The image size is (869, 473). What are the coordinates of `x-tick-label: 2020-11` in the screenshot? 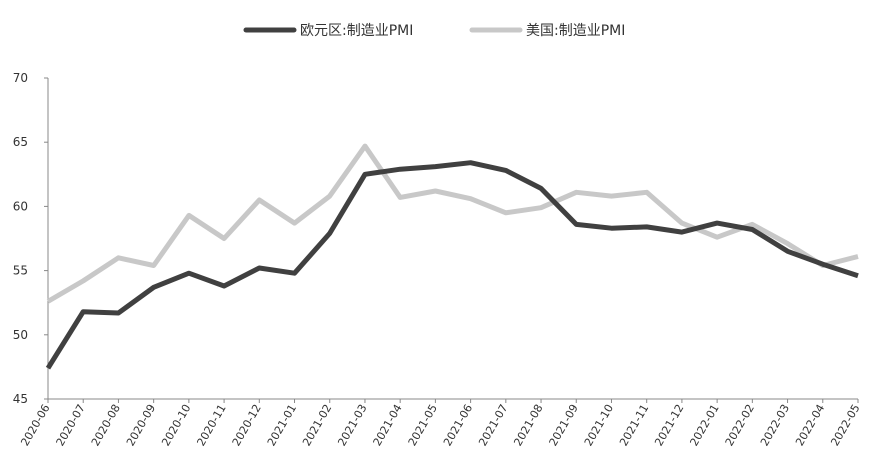 It's located at (211, 425).